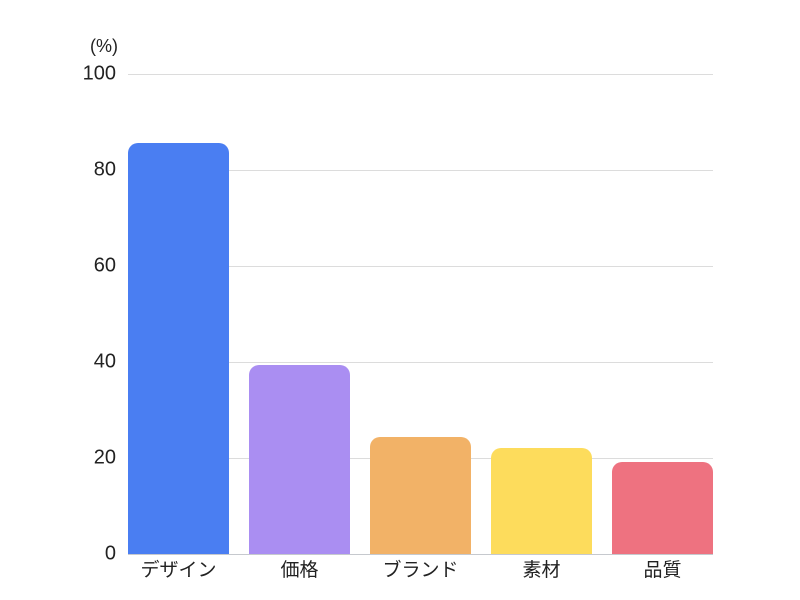  I want to click on x-axis-baseline, so click(420, 554).